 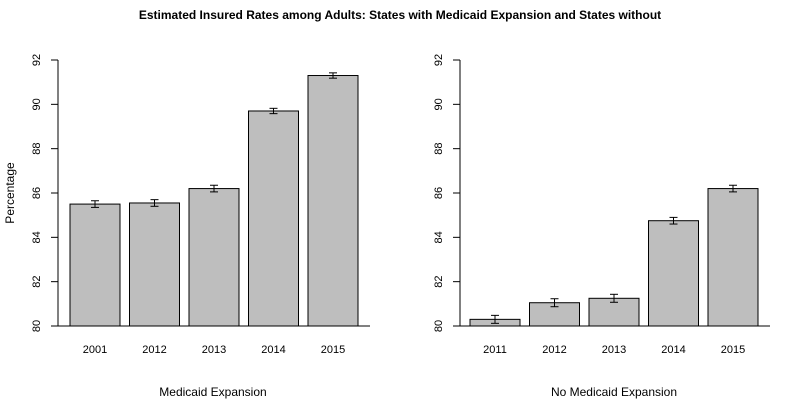 I want to click on x-tick-label: 2011, so click(x=495, y=350).